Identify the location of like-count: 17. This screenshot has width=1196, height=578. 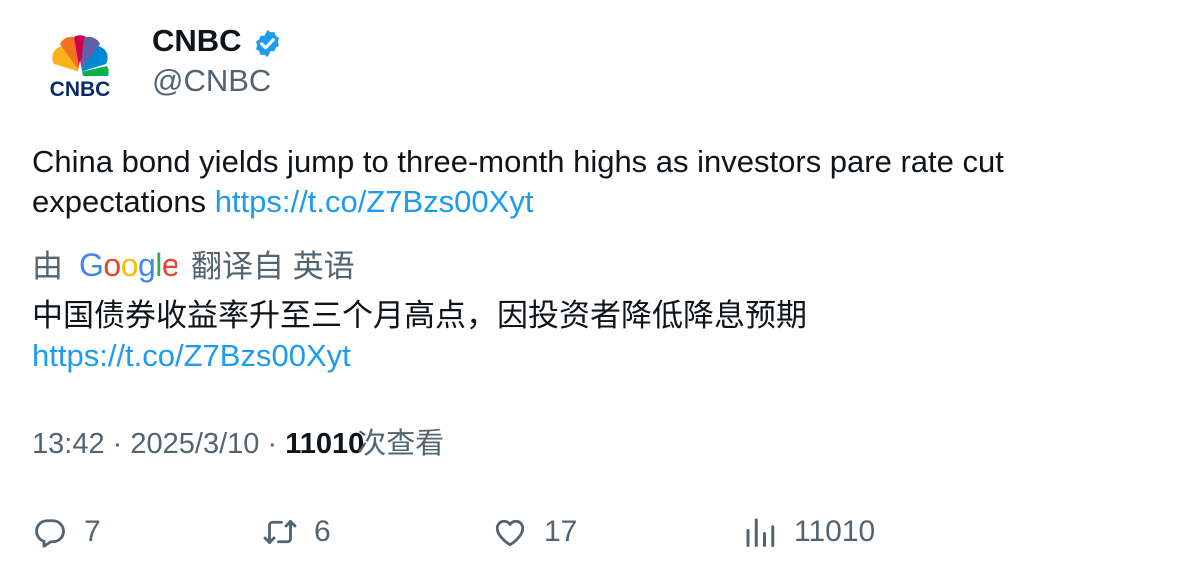
(561, 531).